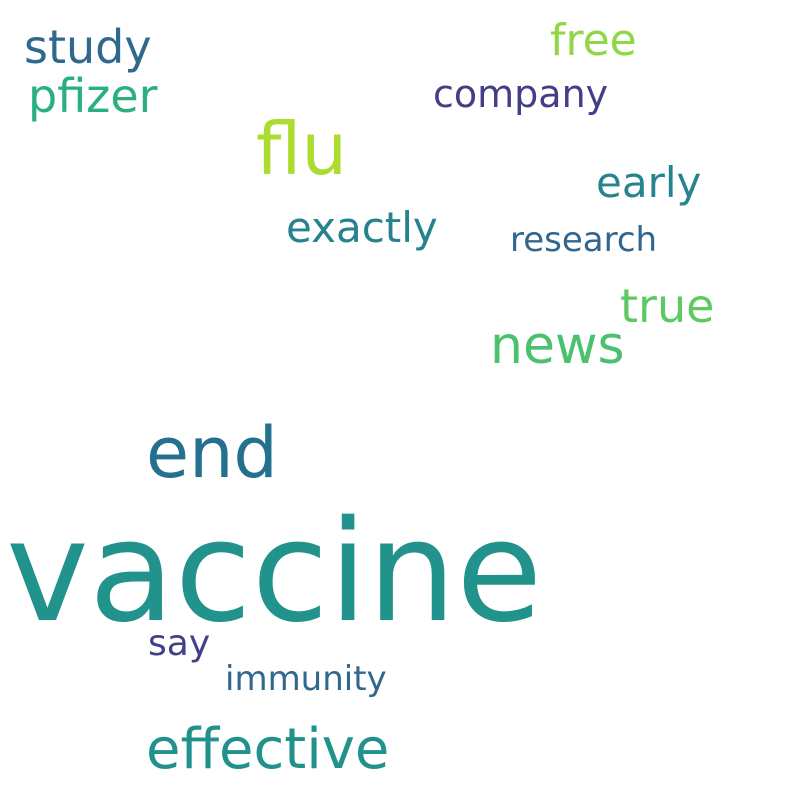 The image size is (800, 800). Describe the element at coordinates (667, 306) in the screenshot. I see `word-true: true` at that location.